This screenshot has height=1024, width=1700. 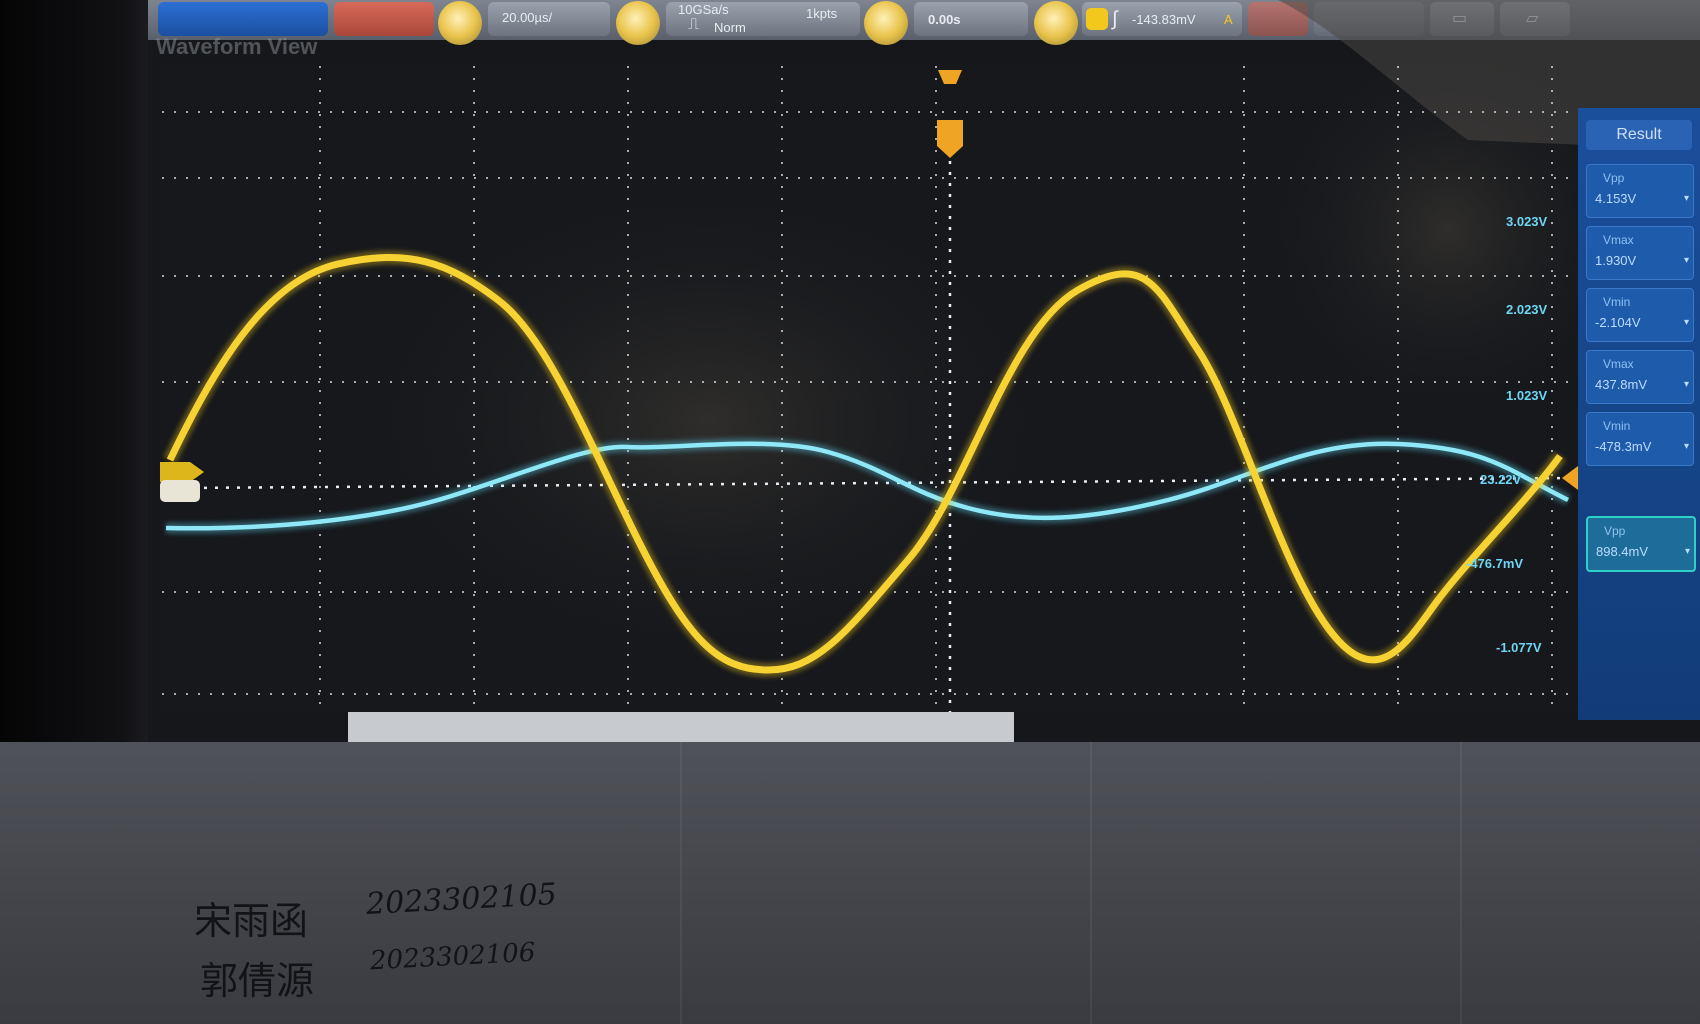 What do you see at coordinates (1097, 19) in the screenshot?
I see `trigger-channel-indicator` at bounding box center [1097, 19].